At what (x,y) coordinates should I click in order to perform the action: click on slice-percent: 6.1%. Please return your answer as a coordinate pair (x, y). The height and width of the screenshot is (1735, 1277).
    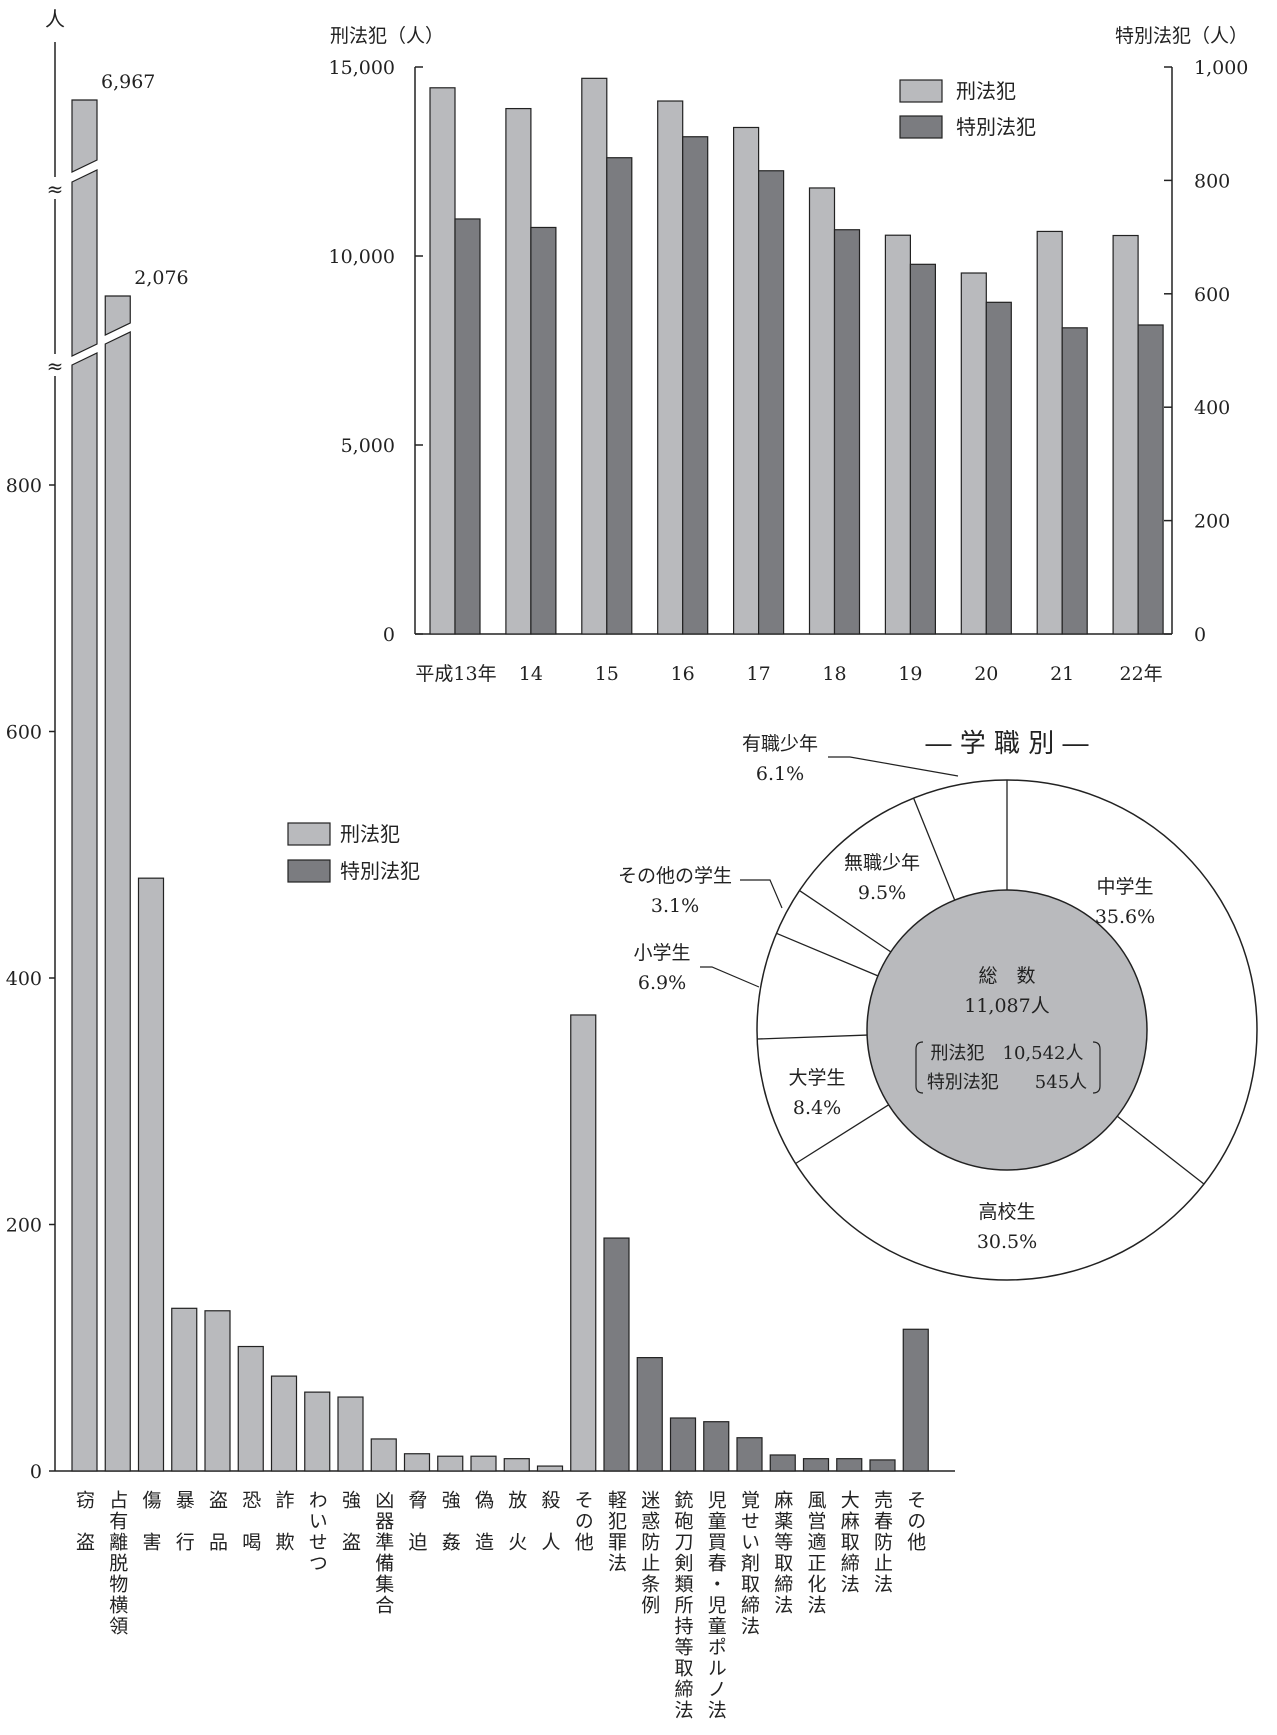
    Looking at the image, I should click on (780, 774).